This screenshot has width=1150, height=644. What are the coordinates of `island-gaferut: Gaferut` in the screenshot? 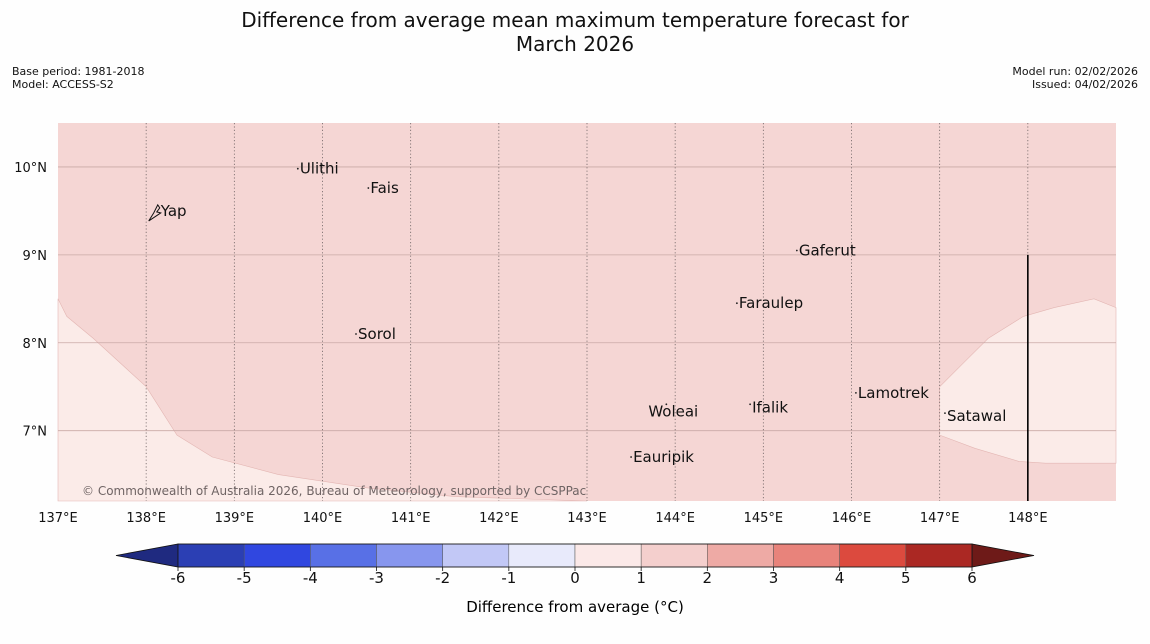 It's located at (825, 250).